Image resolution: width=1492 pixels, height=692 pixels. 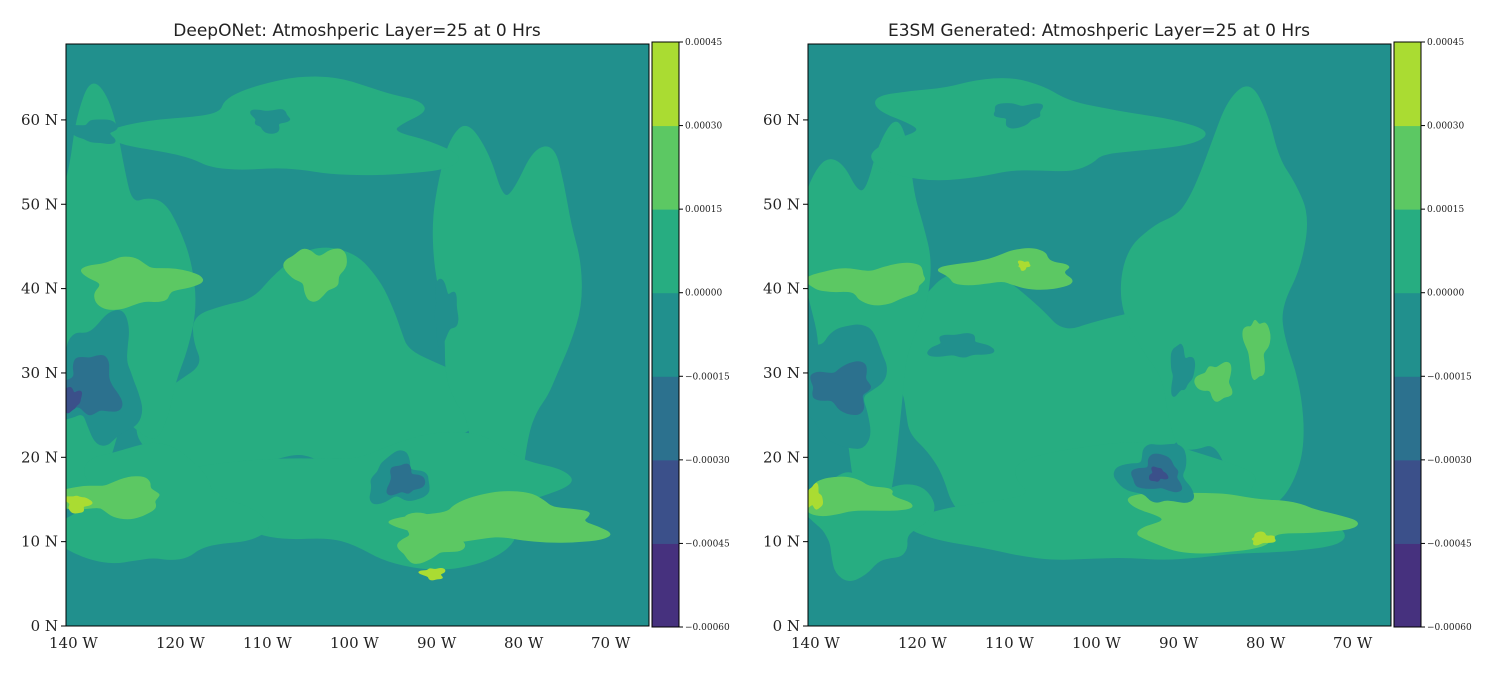 What do you see at coordinates (703, 127) in the screenshot?
I see `colorbar-tick-label: 0.00030` at bounding box center [703, 127].